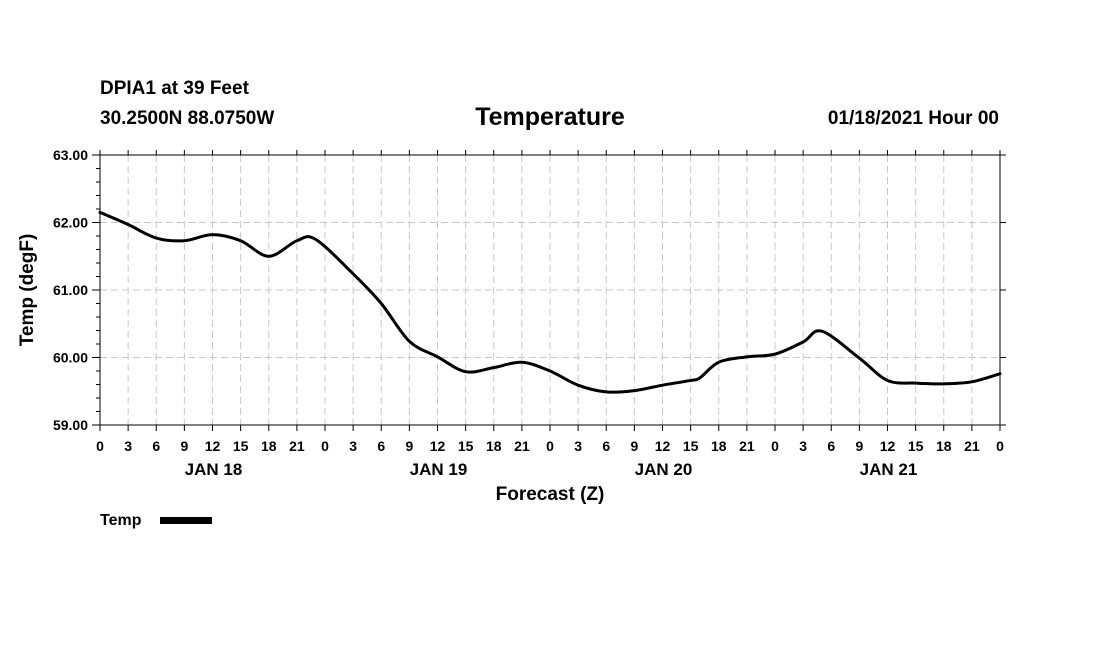  I want to click on y-tick-label: 59.00, so click(70, 425).